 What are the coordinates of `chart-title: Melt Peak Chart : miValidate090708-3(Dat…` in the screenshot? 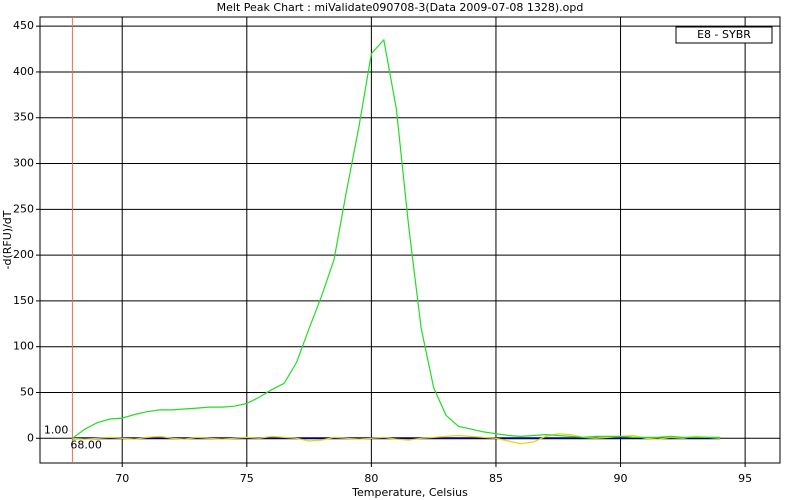 It's located at (400, 7).